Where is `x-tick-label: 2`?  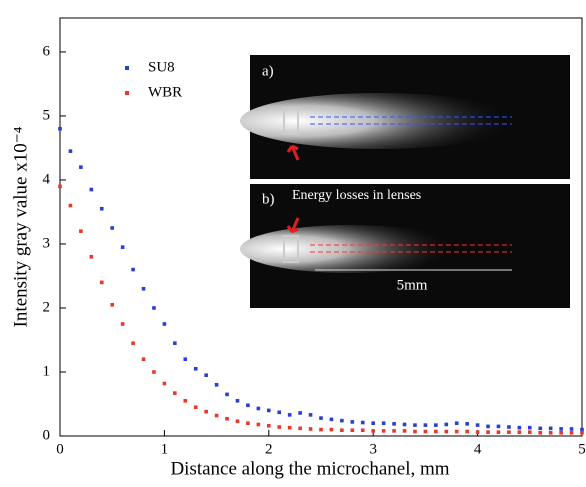
x-tick-label: 2 is located at coordinates (269, 449).